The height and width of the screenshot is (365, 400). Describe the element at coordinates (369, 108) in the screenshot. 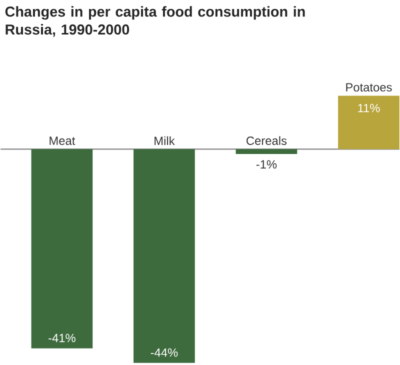

I see `data-label: 11%` at that location.